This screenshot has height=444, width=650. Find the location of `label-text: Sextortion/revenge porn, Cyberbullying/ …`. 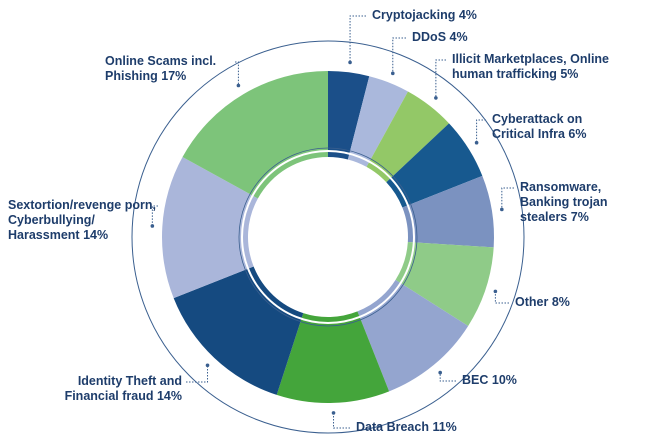

label-text: Sextortion/revenge porn, Cyberbullying/ … is located at coordinates (82, 220).